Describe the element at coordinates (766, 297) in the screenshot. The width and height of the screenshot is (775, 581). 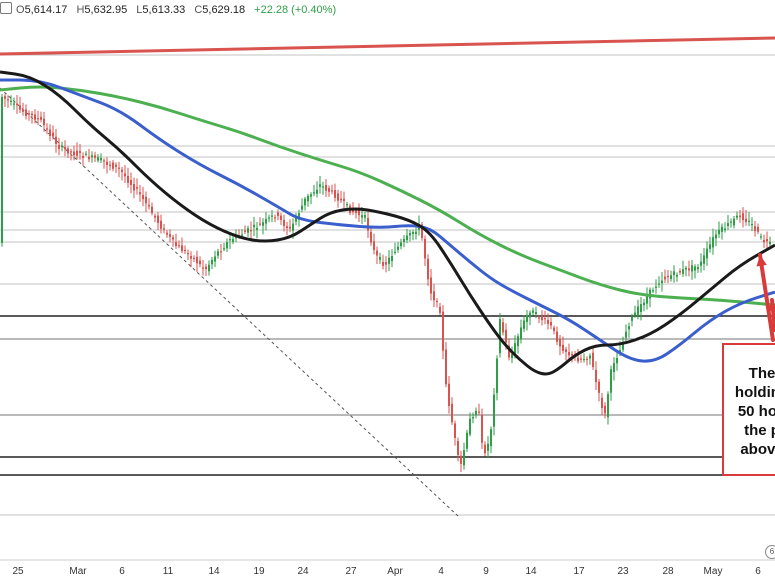
I see `arrow-shaft` at that location.